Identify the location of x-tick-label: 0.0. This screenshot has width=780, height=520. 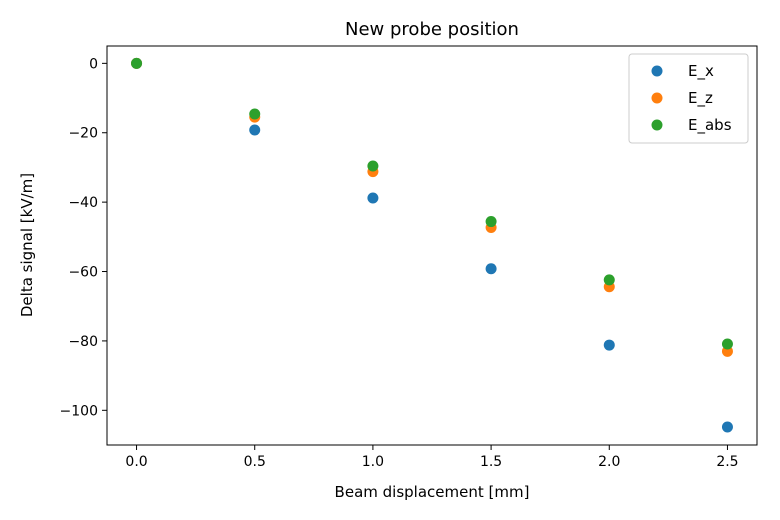
(136, 462).